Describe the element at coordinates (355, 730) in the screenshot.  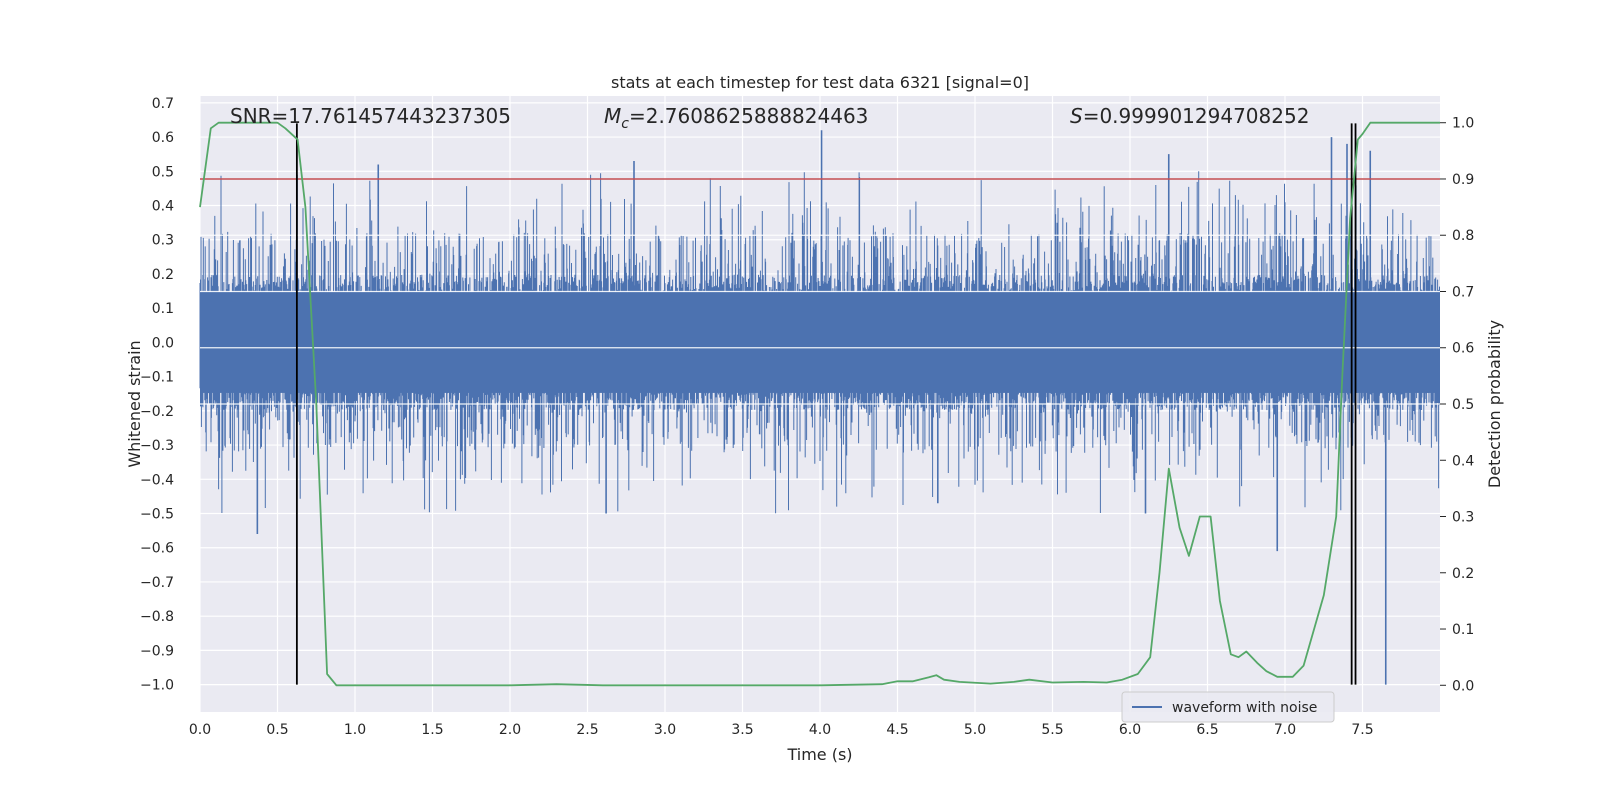
I see `x-tick-label: 1.0` at that location.